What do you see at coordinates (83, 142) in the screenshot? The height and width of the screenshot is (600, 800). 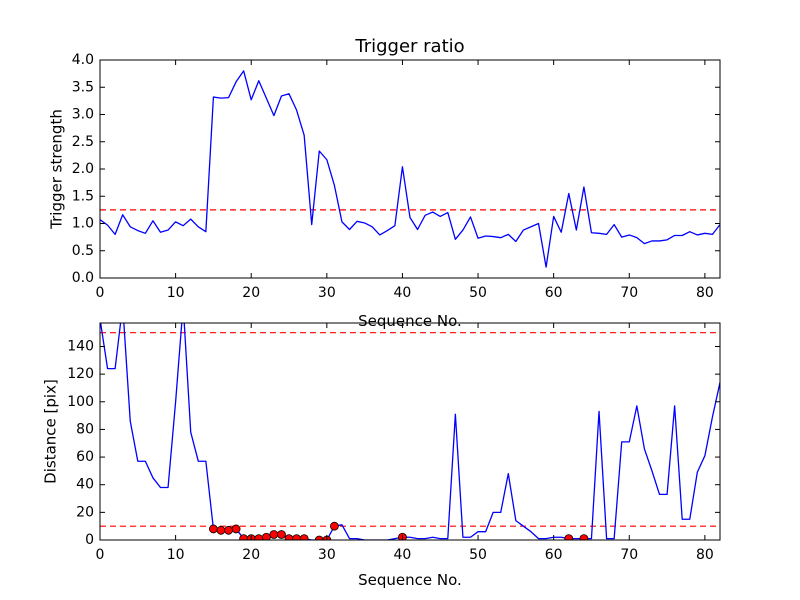 I see `y-tick-label: 2.5` at bounding box center [83, 142].